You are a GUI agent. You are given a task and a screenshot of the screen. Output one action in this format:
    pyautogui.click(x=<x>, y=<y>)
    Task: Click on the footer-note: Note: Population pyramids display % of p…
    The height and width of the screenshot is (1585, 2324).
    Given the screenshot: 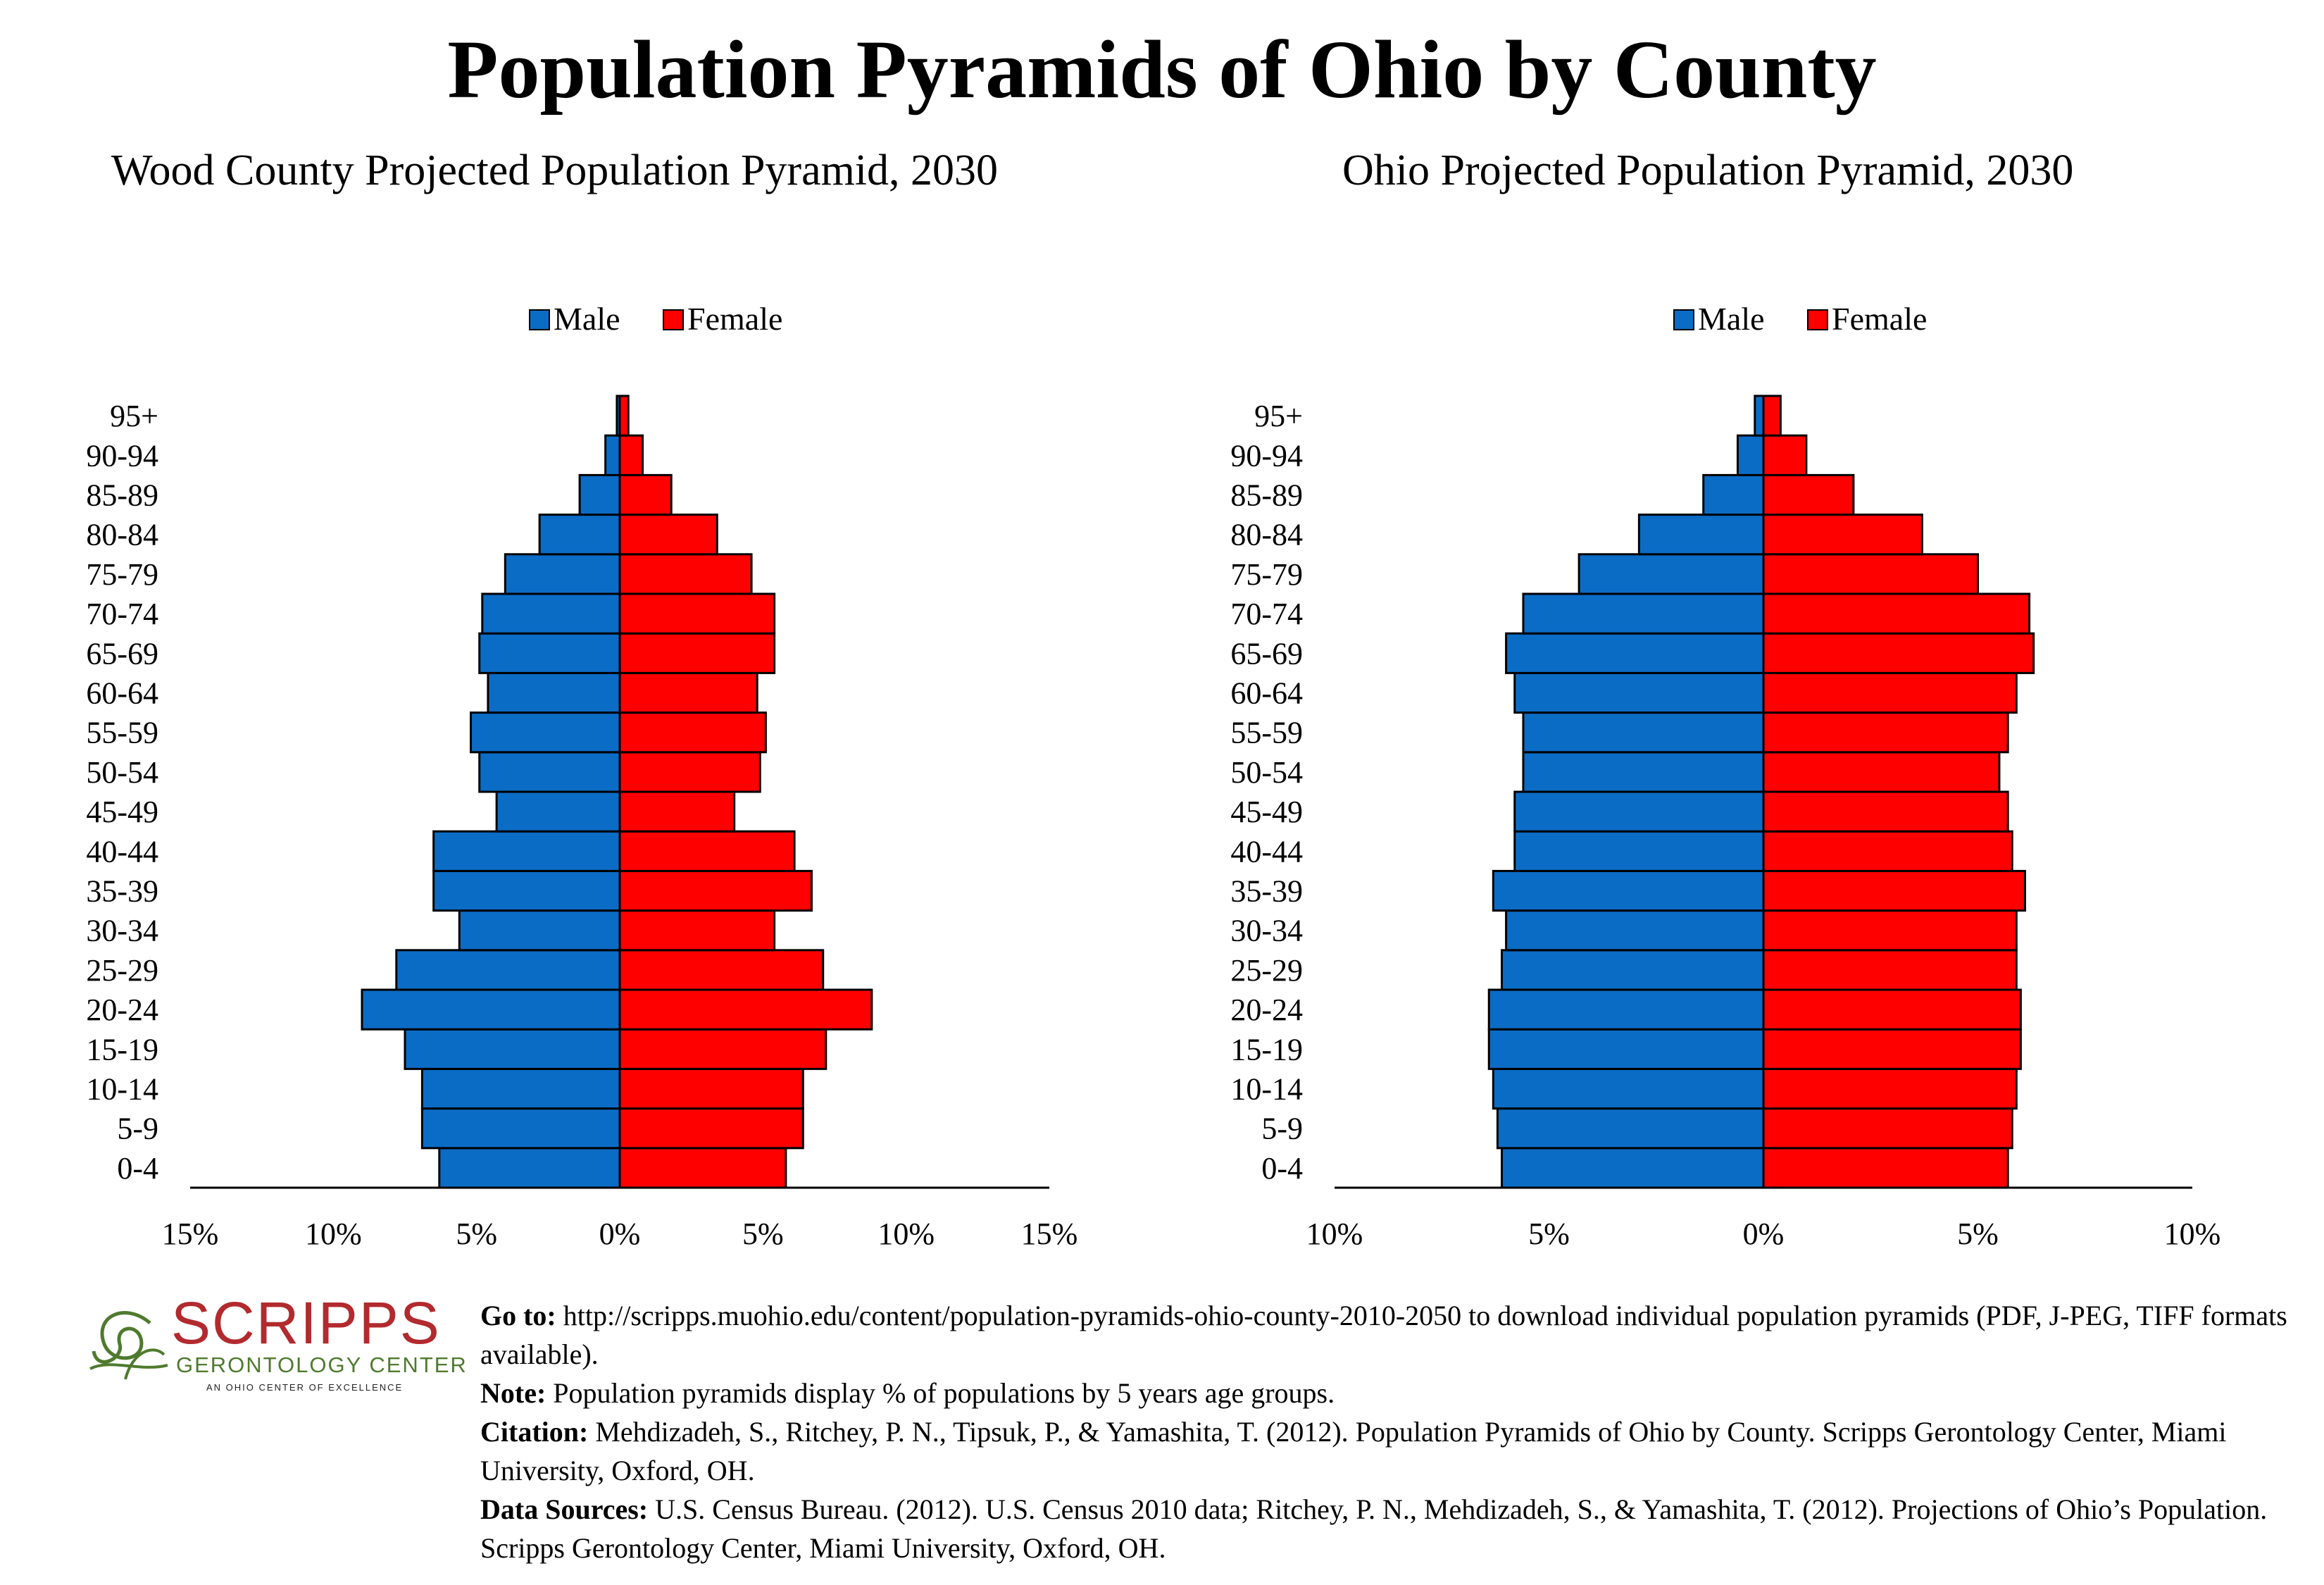 What is the action you would take?
    pyautogui.click(x=1395, y=1393)
    